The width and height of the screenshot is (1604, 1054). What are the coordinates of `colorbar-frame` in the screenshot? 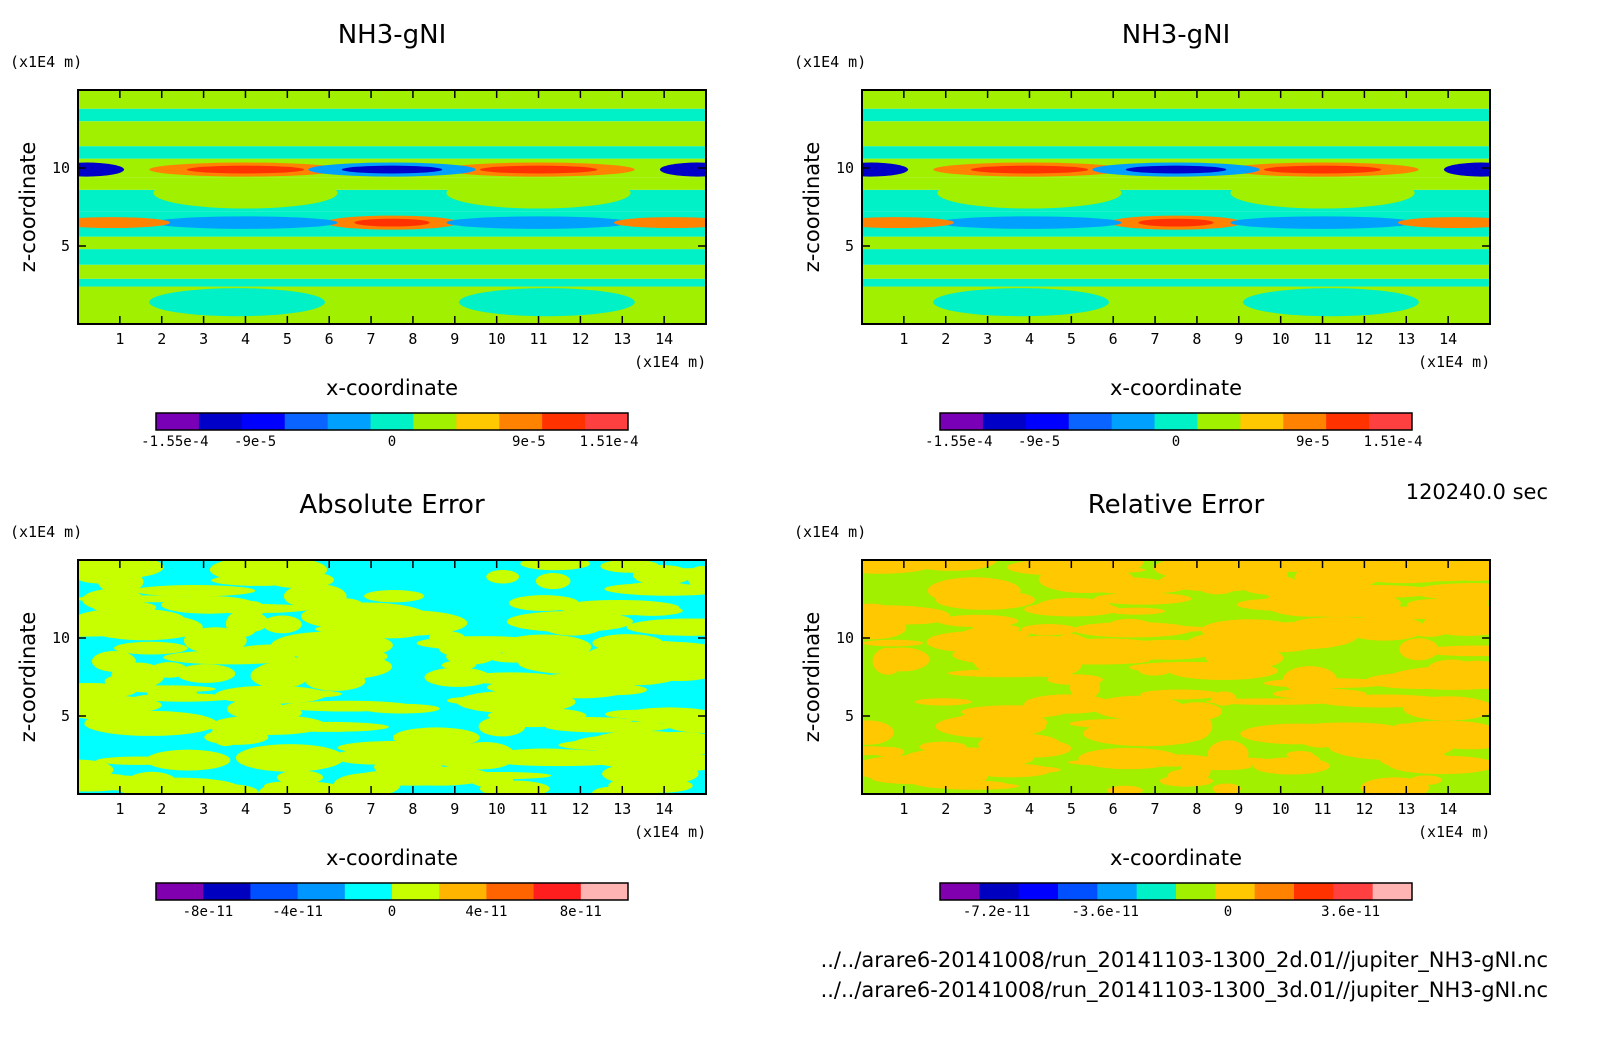 It's located at (392, 891).